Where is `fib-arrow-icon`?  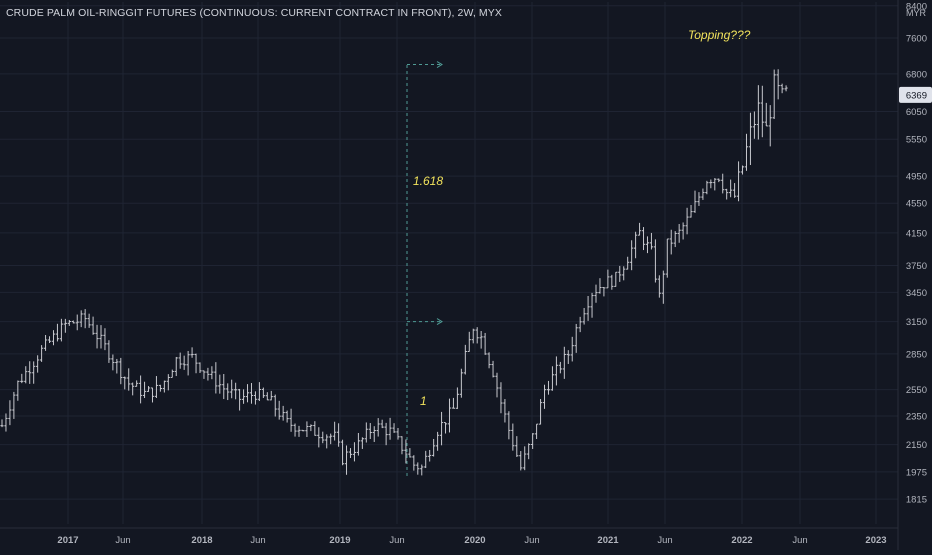 fib-arrow-icon is located at coordinates (439, 64).